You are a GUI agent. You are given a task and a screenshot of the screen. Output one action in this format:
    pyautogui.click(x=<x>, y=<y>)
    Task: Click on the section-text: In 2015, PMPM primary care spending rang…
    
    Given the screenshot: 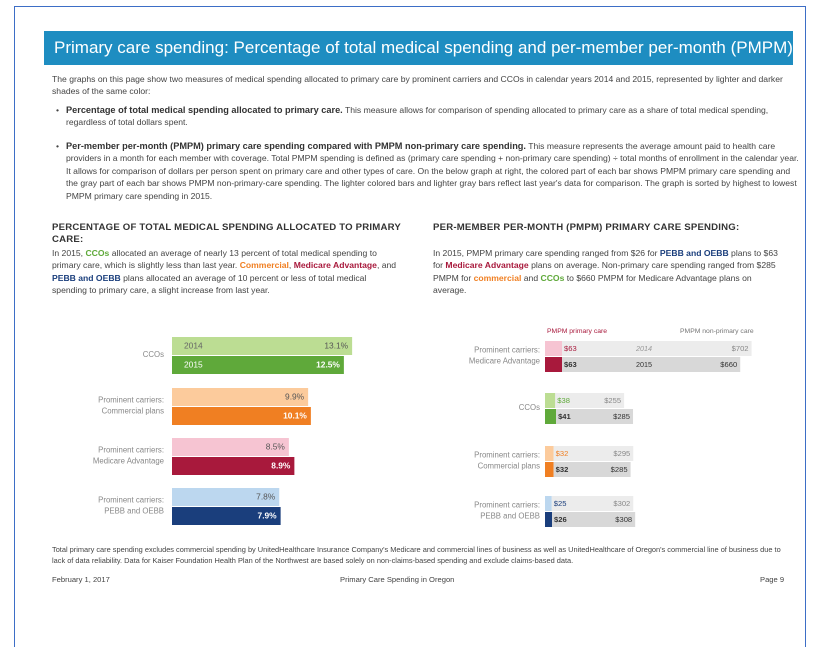 What is the action you would take?
    pyautogui.click(x=608, y=272)
    